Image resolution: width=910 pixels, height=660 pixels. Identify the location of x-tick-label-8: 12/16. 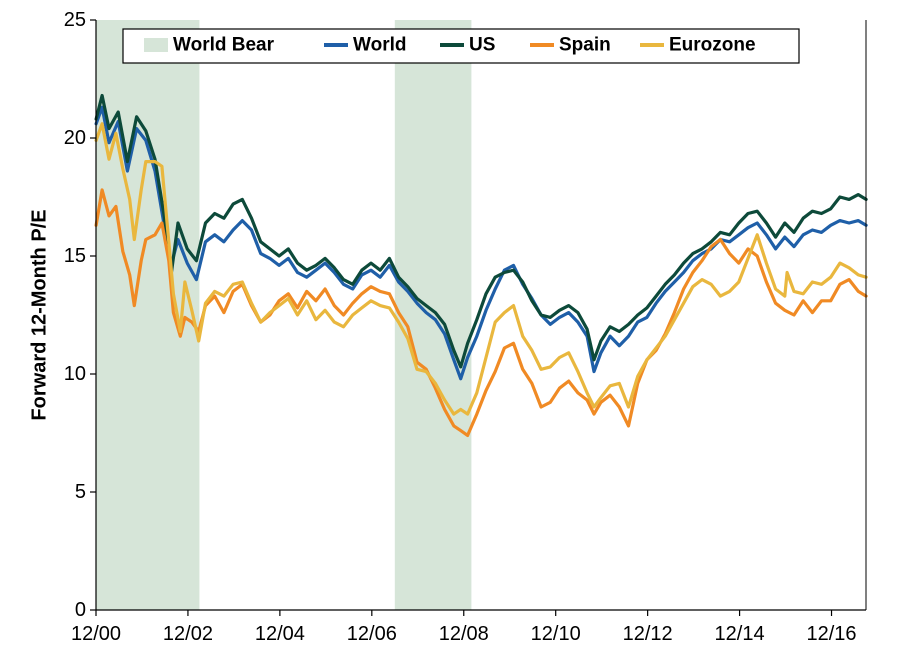
(831, 634).